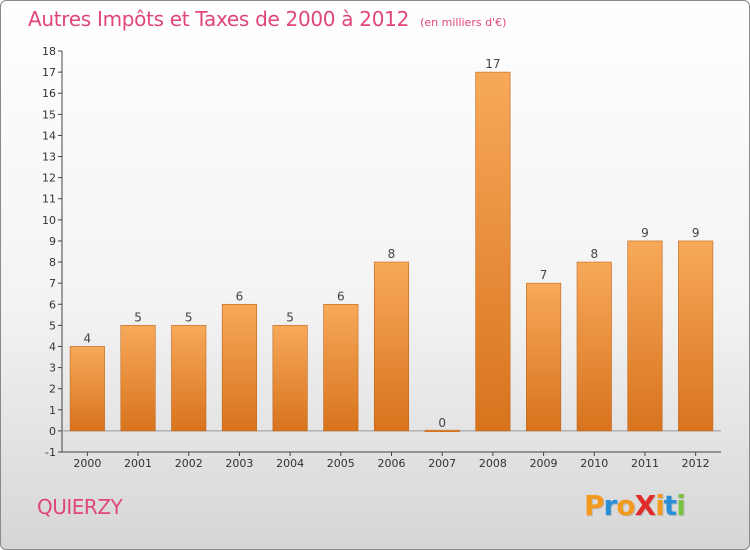  What do you see at coordinates (52, 346) in the screenshot?
I see `y-tick-label: 4` at bounding box center [52, 346].